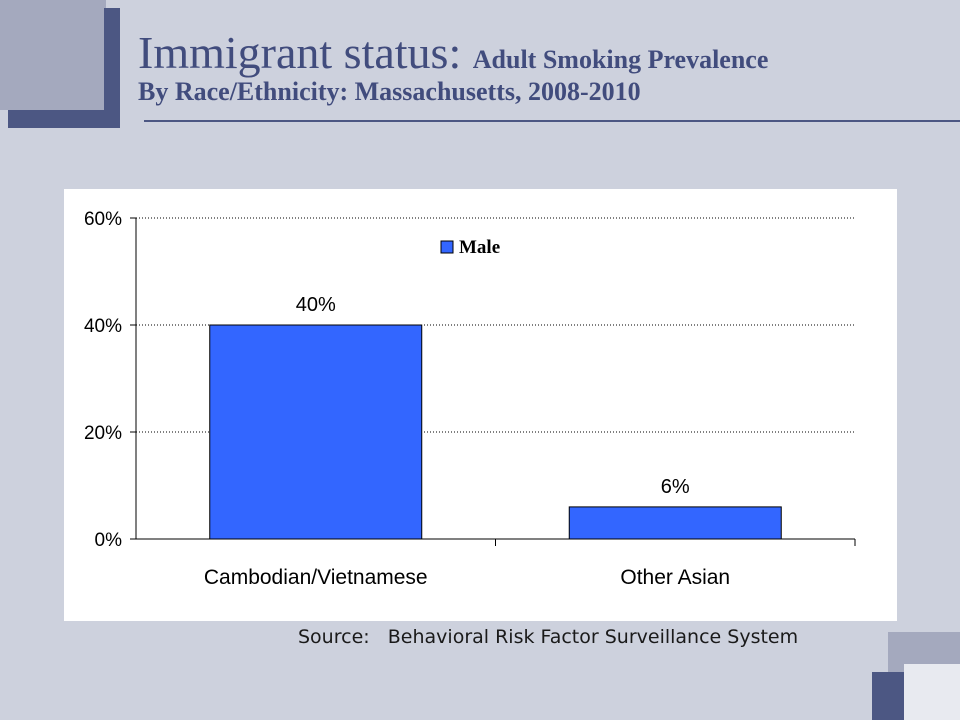 This screenshot has width=960, height=720. Describe the element at coordinates (103, 326) in the screenshot. I see `y-tick-label: 40%` at that location.